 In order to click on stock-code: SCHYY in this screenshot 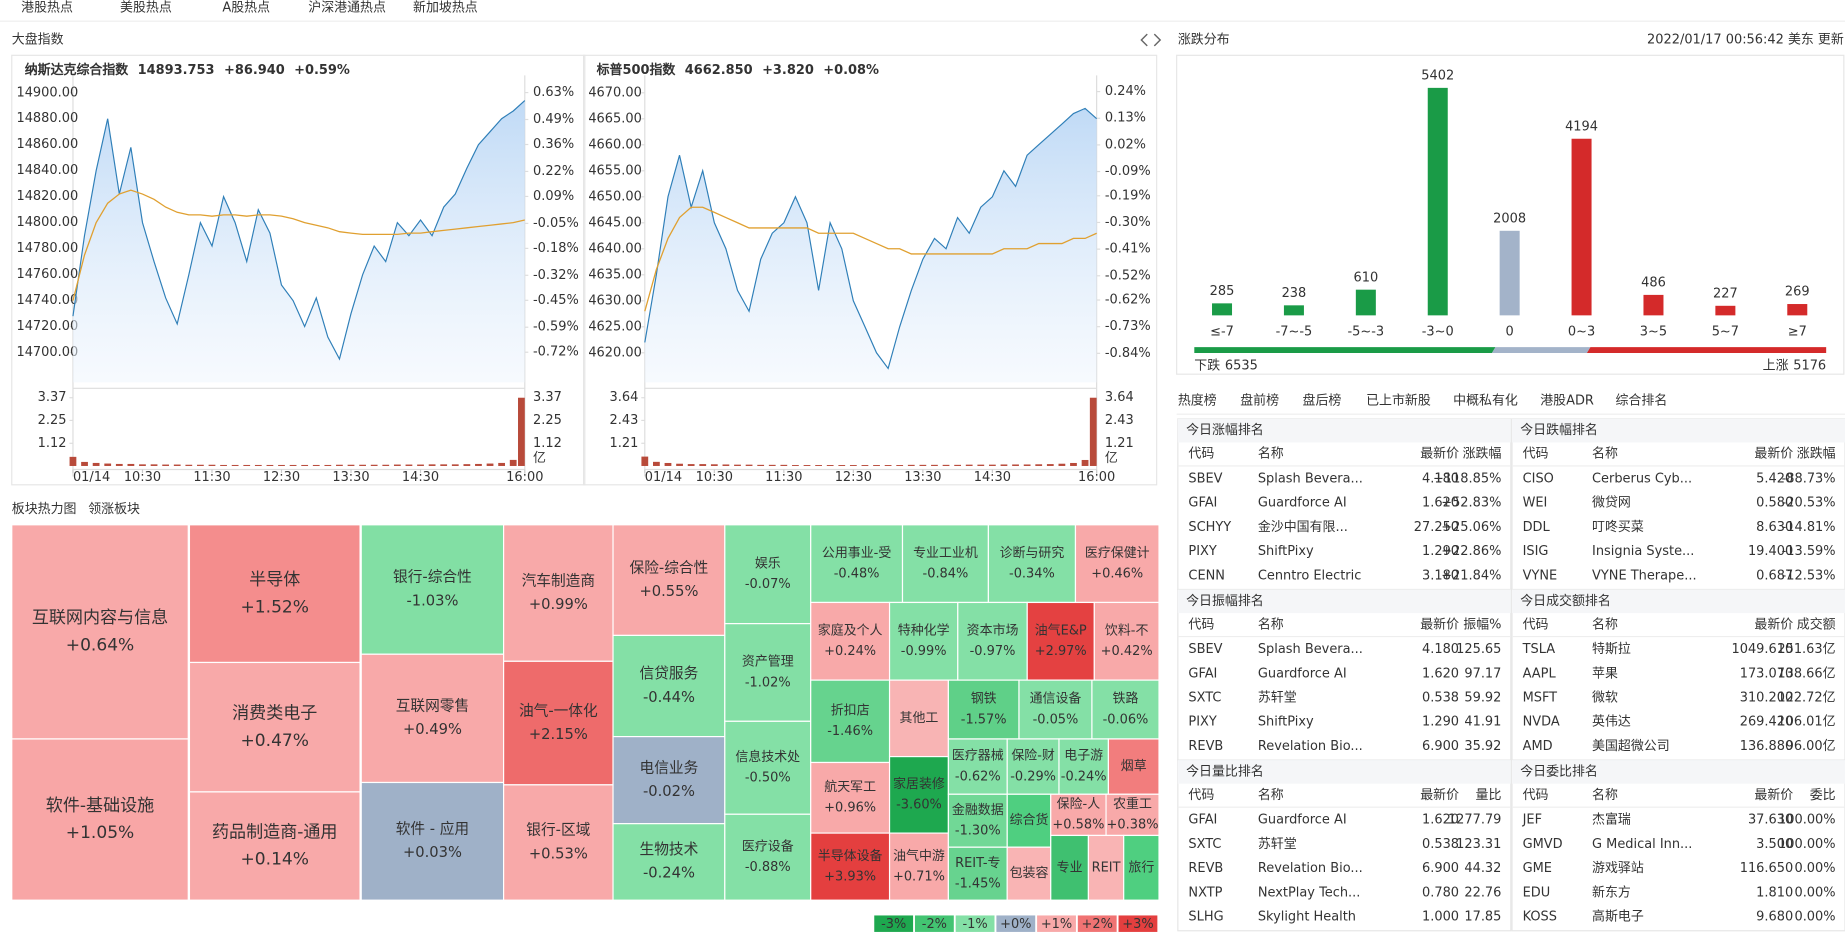, I will do `click(1209, 527)`.